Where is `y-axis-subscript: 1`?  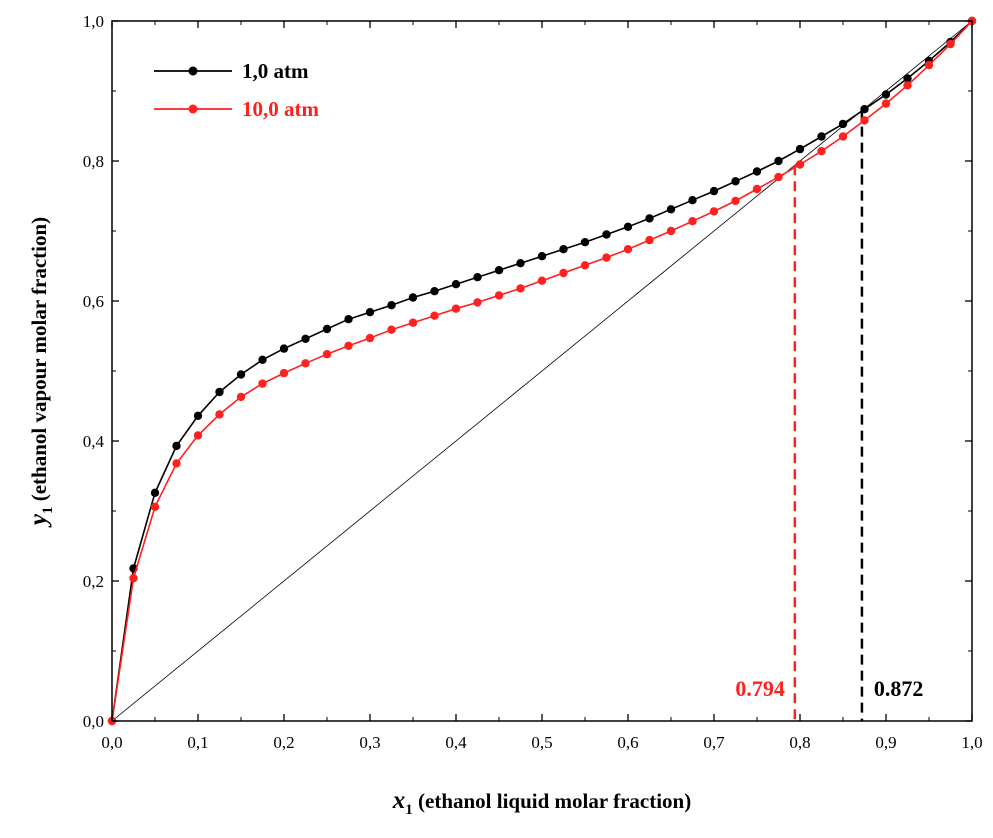
y-axis-subscript: 1 is located at coordinates (48, 511).